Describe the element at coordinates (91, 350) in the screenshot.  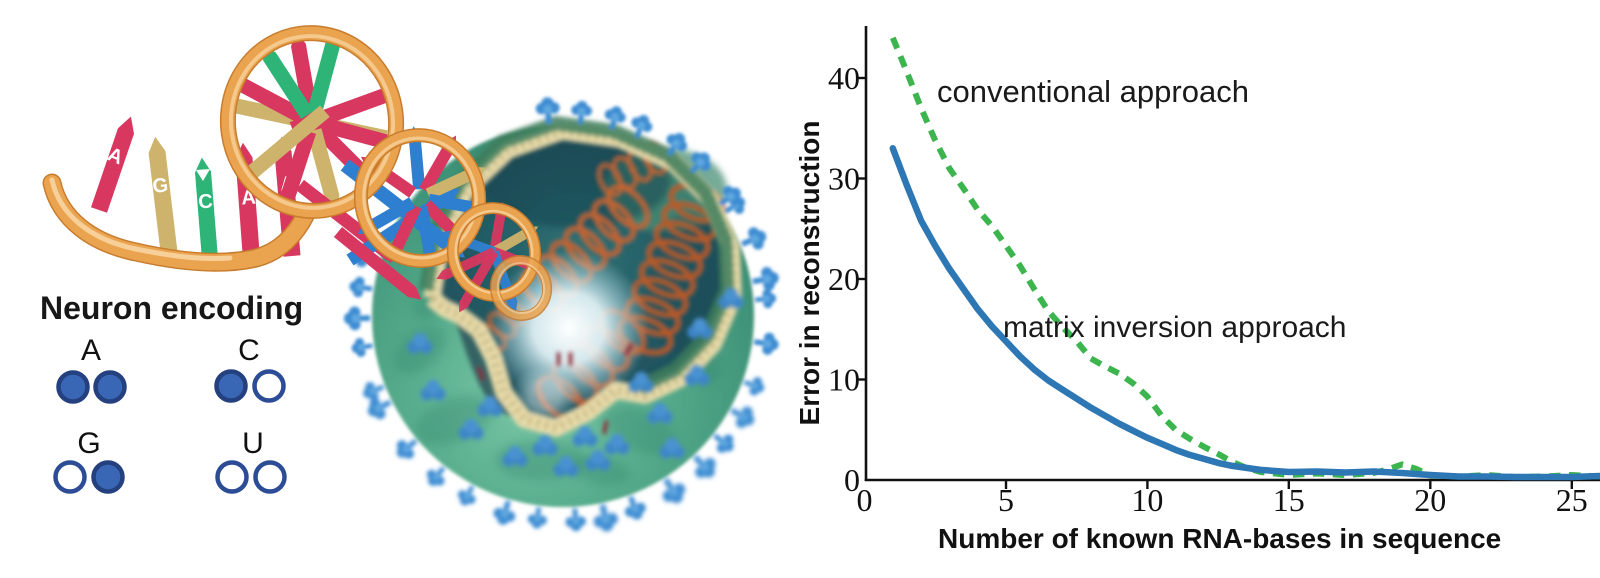
I see `svg-text: A` at that location.